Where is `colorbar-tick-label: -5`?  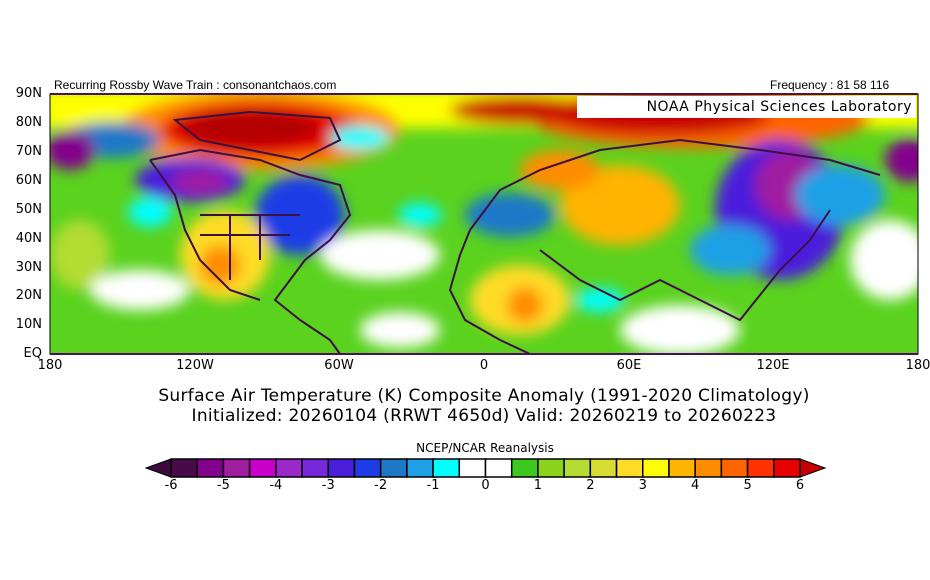
colorbar-tick-label: -5 is located at coordinates (223, 485).